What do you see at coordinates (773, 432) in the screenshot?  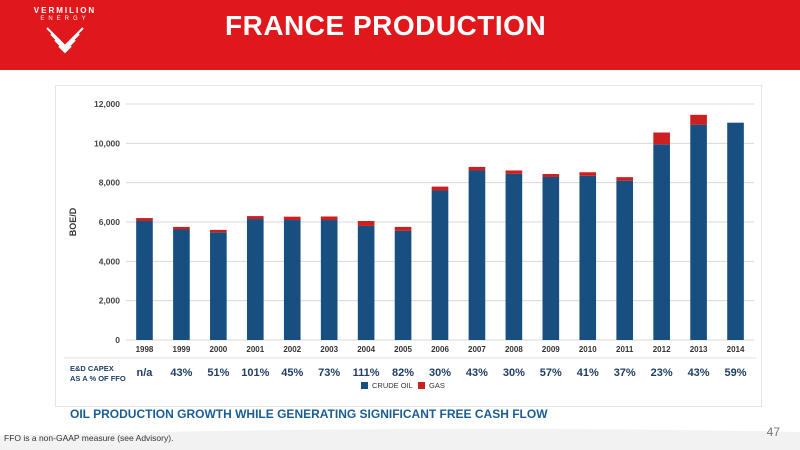 I see `page-number: 47` at bounding box center [773, 432].